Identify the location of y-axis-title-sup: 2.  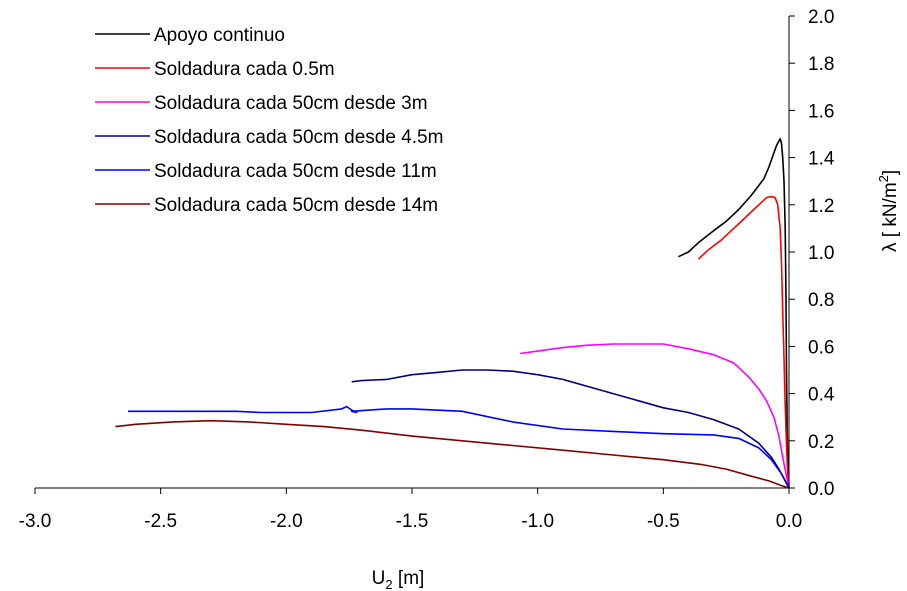
(883, 178).